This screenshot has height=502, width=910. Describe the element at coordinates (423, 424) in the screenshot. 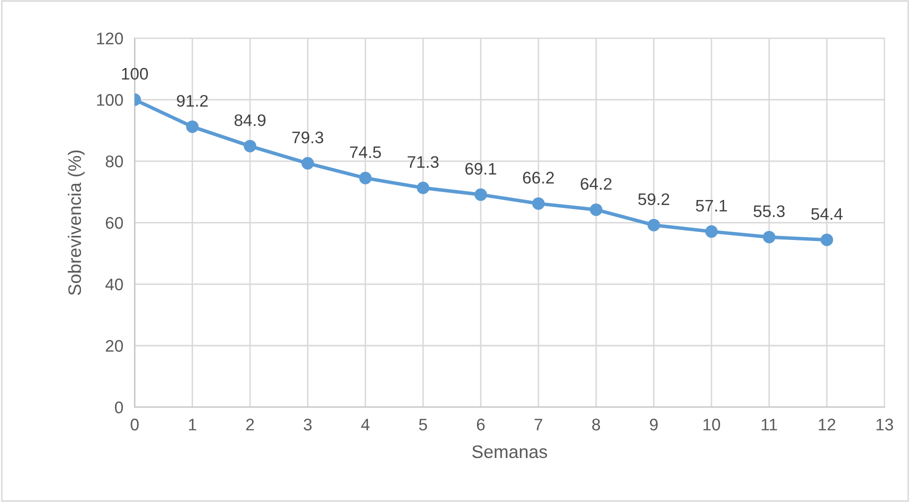

I see `x-tick-label: 5` at that location.